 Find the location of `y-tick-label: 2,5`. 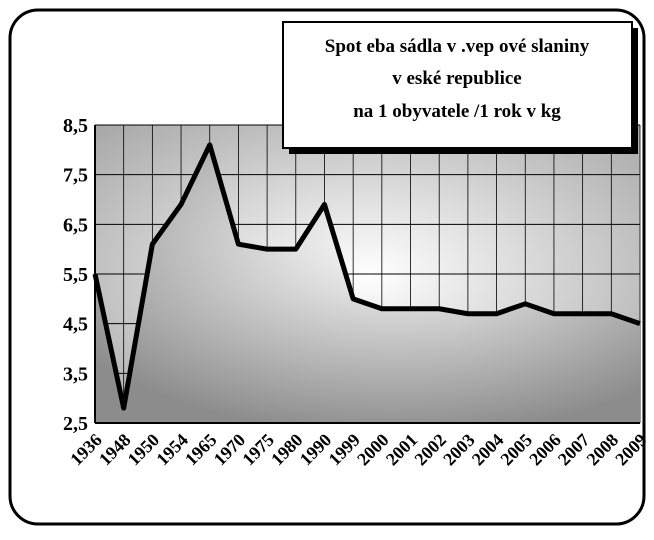

y-tick-label: 2,5 is located at coordinates (75, 424).